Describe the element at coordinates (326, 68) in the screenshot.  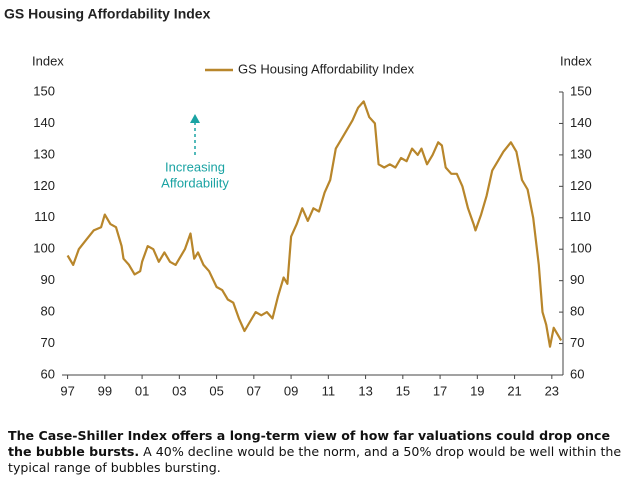
I see `legend-label: GS Housing Affordability Index` at that location.